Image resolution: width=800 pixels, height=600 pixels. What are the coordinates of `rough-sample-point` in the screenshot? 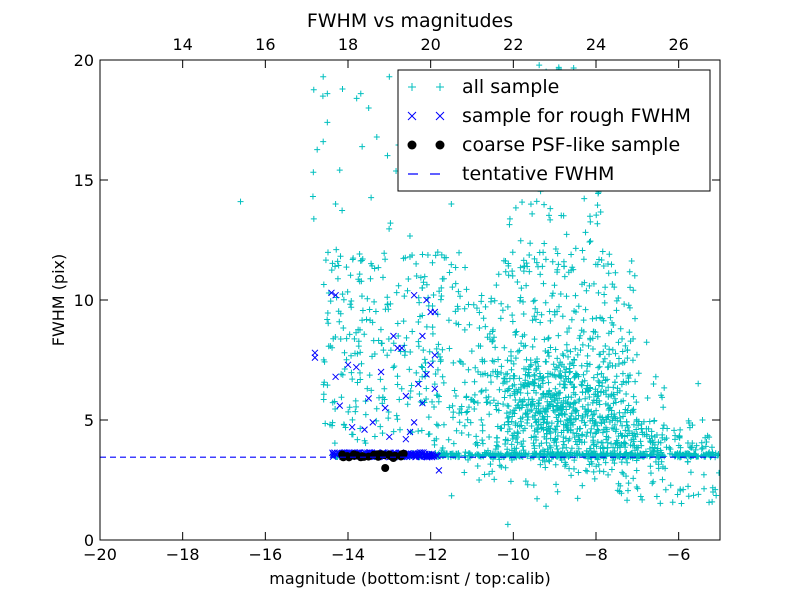 It's located at (431, 365).